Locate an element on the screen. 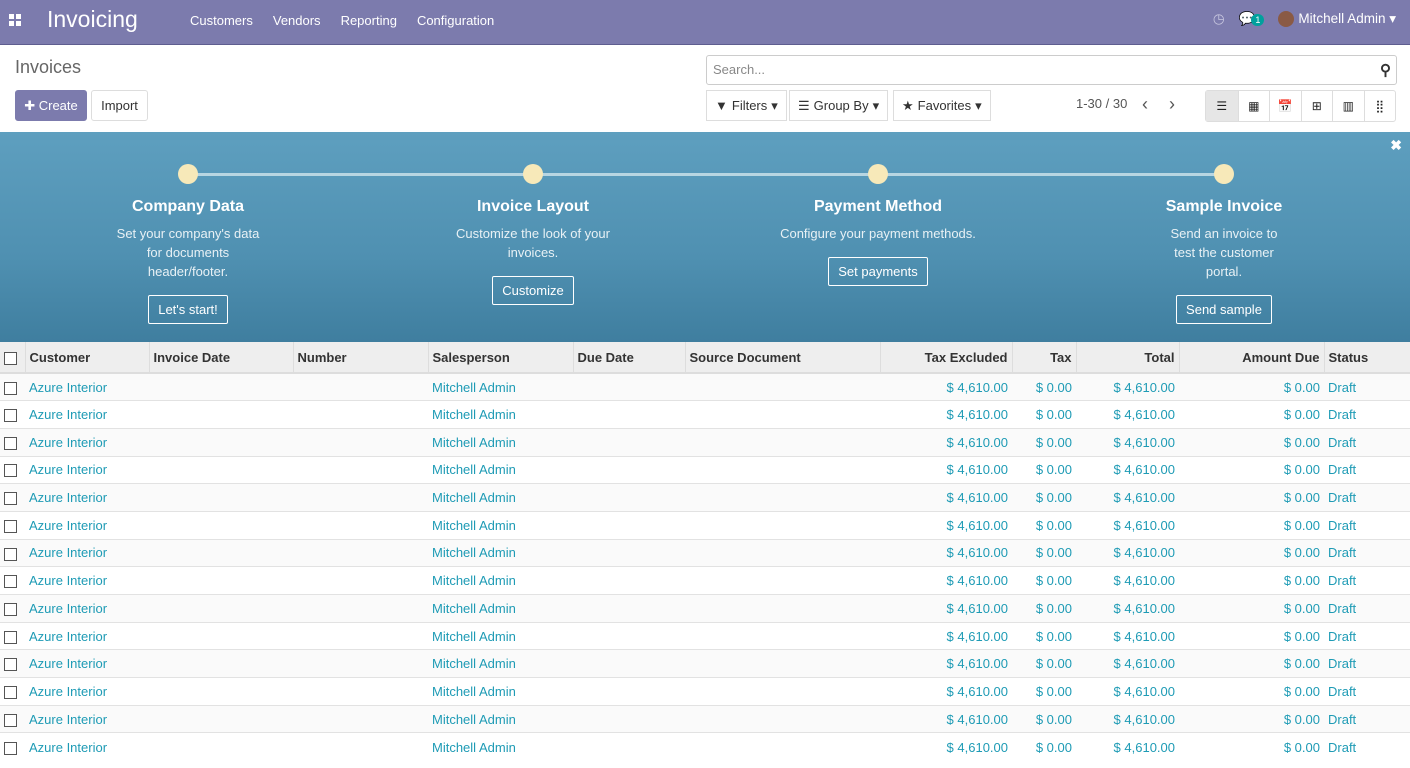  cell-total: $ 4,610.00 is located at coordinates (1127, 414).